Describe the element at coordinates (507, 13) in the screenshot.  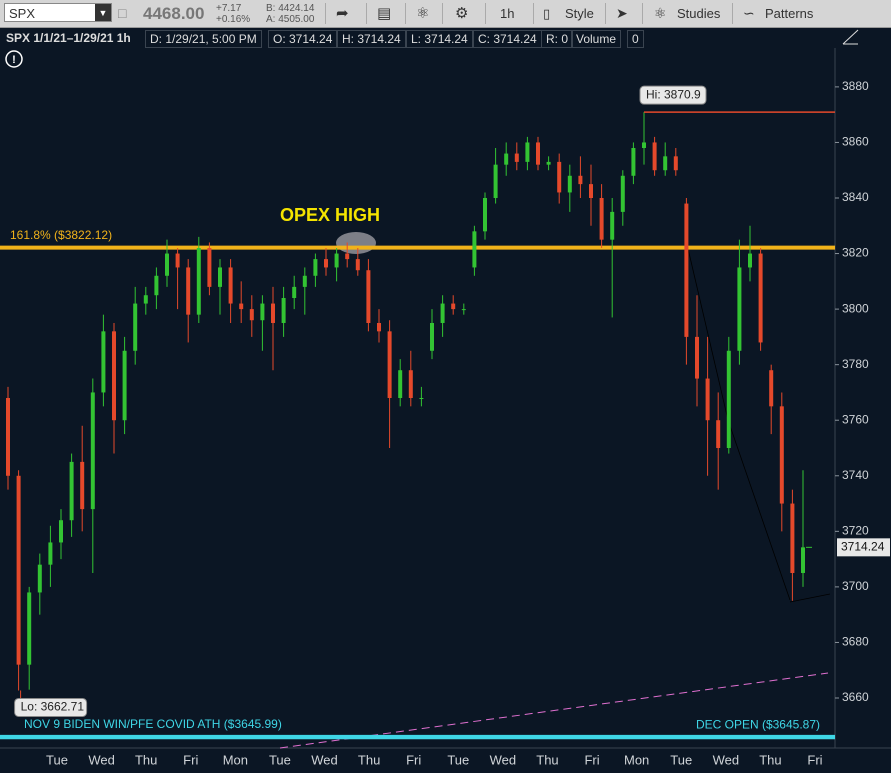
I see `interval: 1h` at that location.